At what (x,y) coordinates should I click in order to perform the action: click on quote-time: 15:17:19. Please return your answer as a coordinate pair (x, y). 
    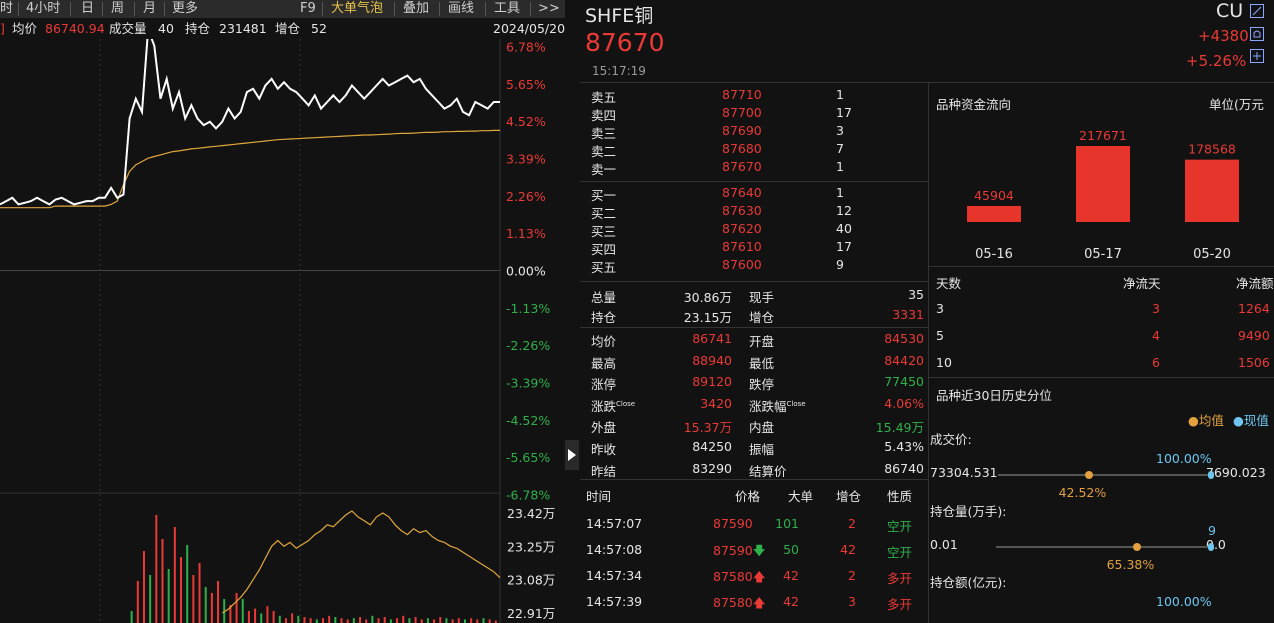
    Looking at the image, I should click on (619, 71).